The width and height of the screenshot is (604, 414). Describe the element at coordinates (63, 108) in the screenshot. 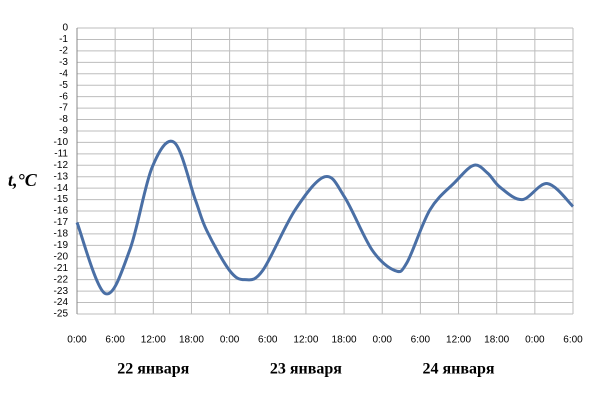

I see `y-tick-label: -7` at that location.